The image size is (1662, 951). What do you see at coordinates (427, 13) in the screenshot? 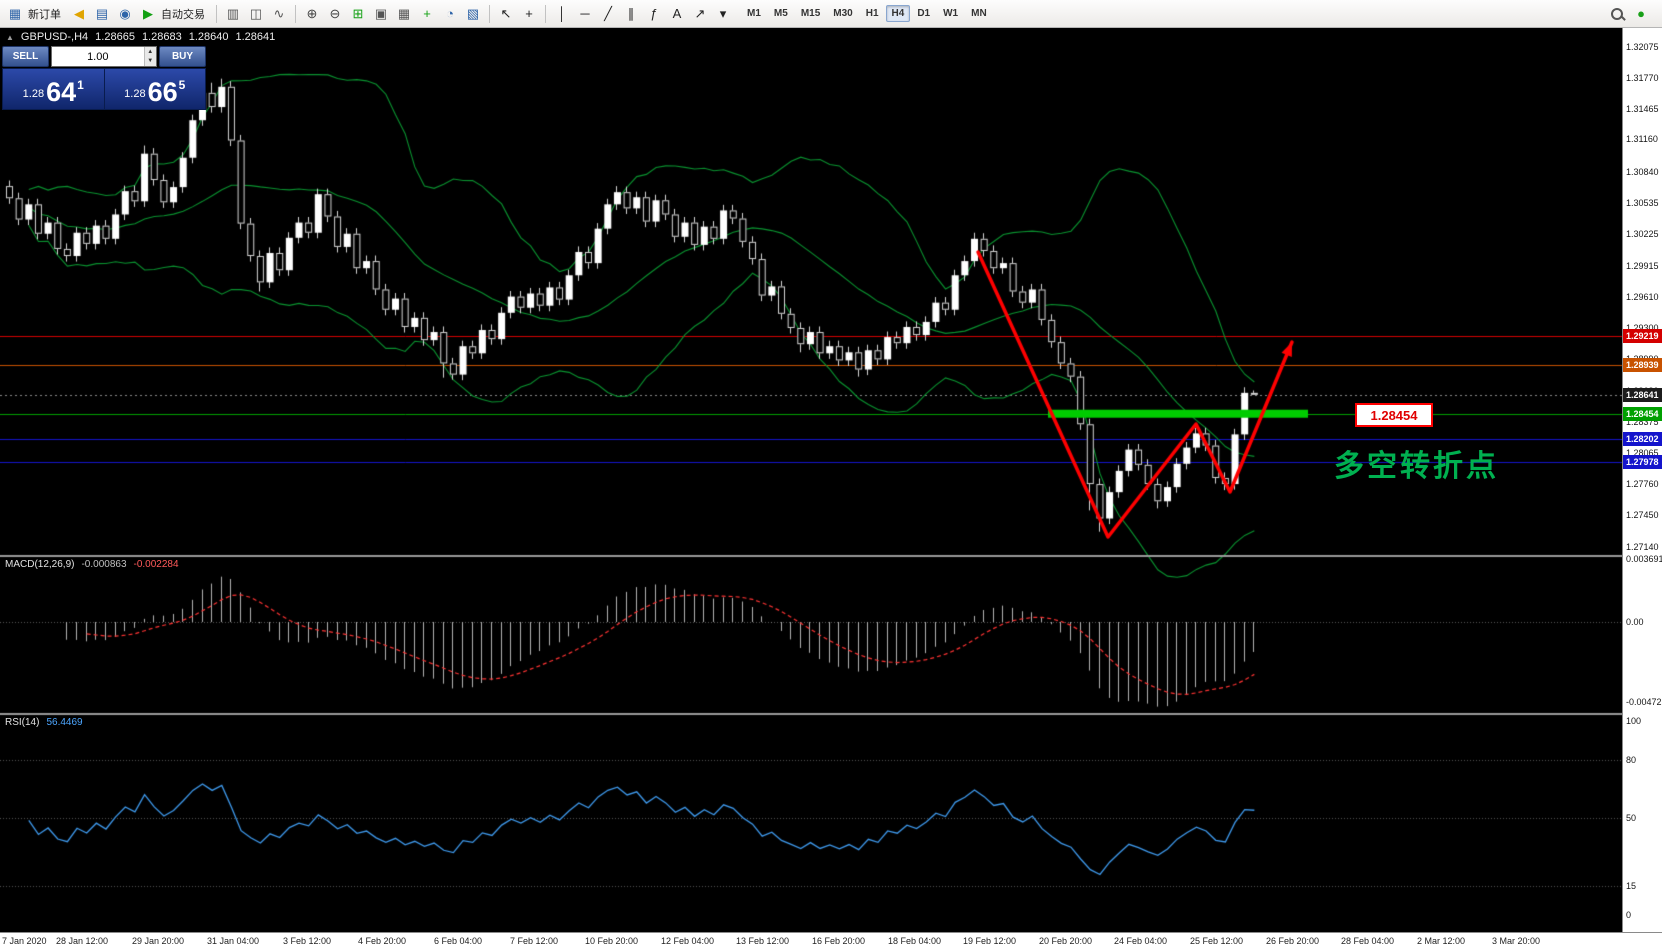
I see `new-chart-icon: +` at bounding box center [427, 13].